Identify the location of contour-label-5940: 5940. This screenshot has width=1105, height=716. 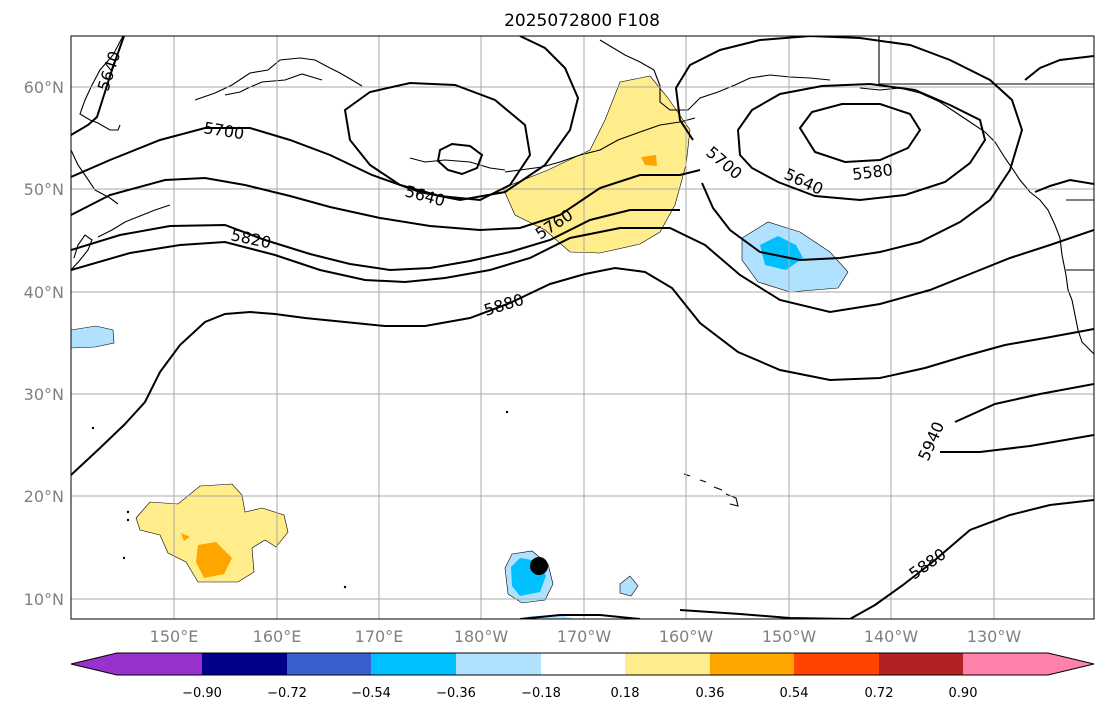
(931, 441).